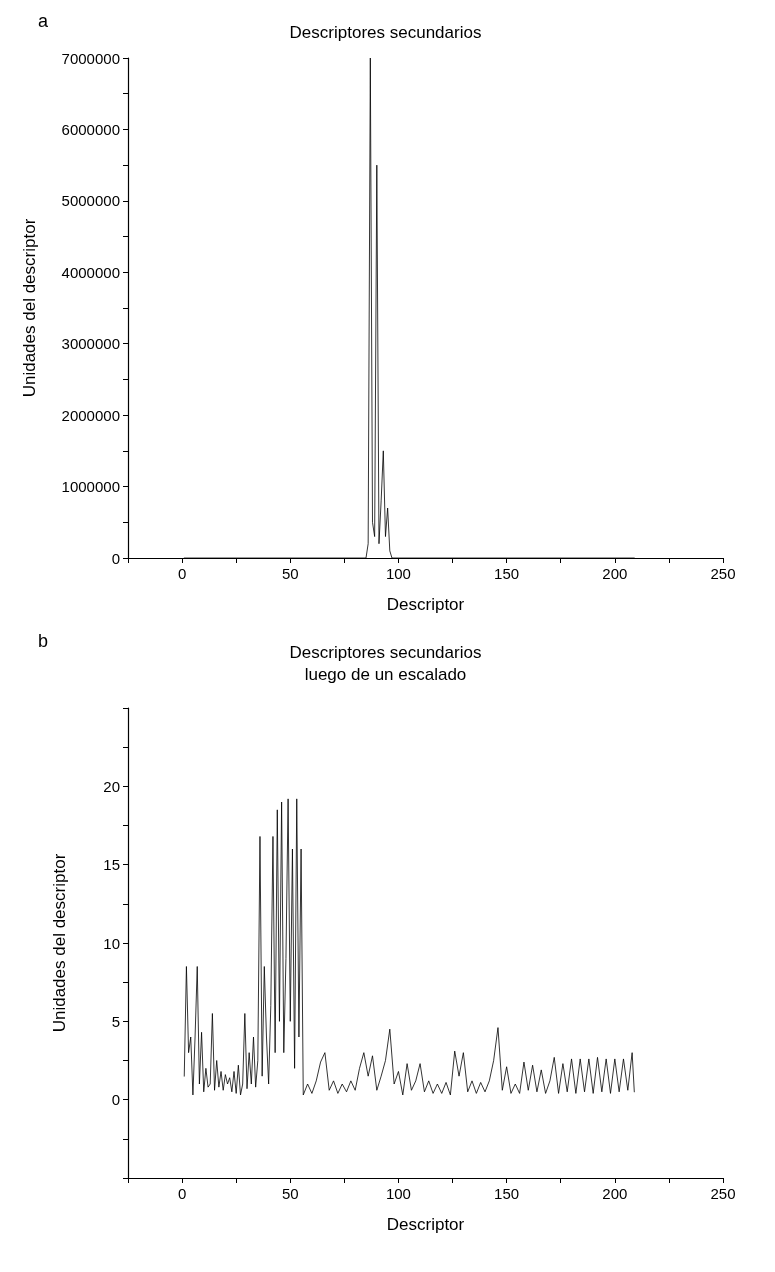  What do you see at coordinates (90, 129) in the screenshot?
I see `y-tick-label: 6000000` at bounding box center [90, 129].